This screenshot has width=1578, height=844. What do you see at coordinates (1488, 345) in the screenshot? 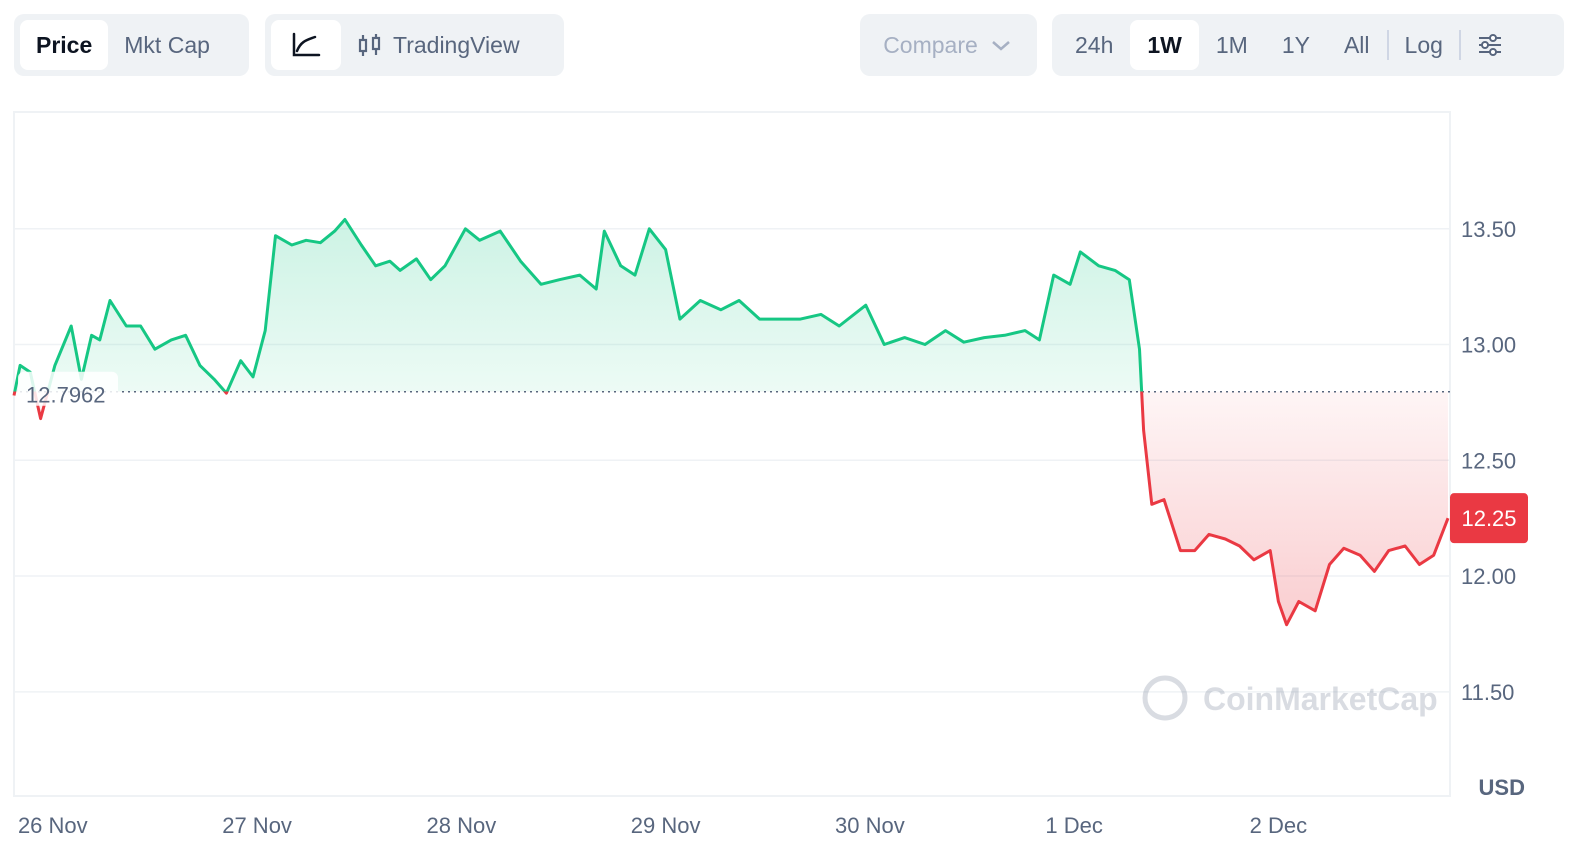
I see `y-tick-label: 13.00` at bounding box center [1488, 345].